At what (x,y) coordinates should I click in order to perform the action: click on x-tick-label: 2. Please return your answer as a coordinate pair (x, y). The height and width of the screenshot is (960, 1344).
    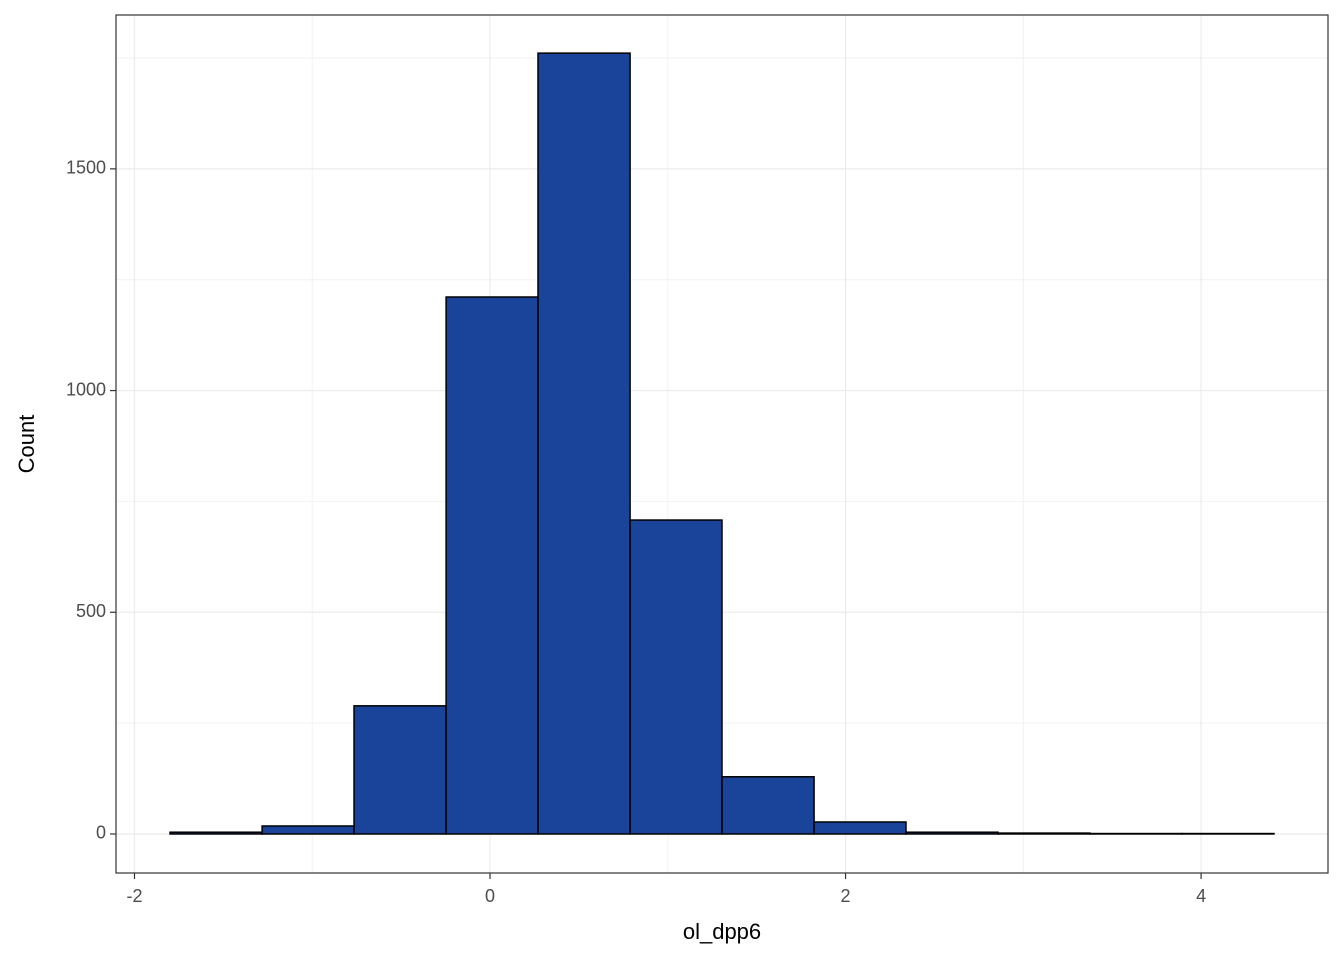
    Looking at the image, I should click on (846, 896).